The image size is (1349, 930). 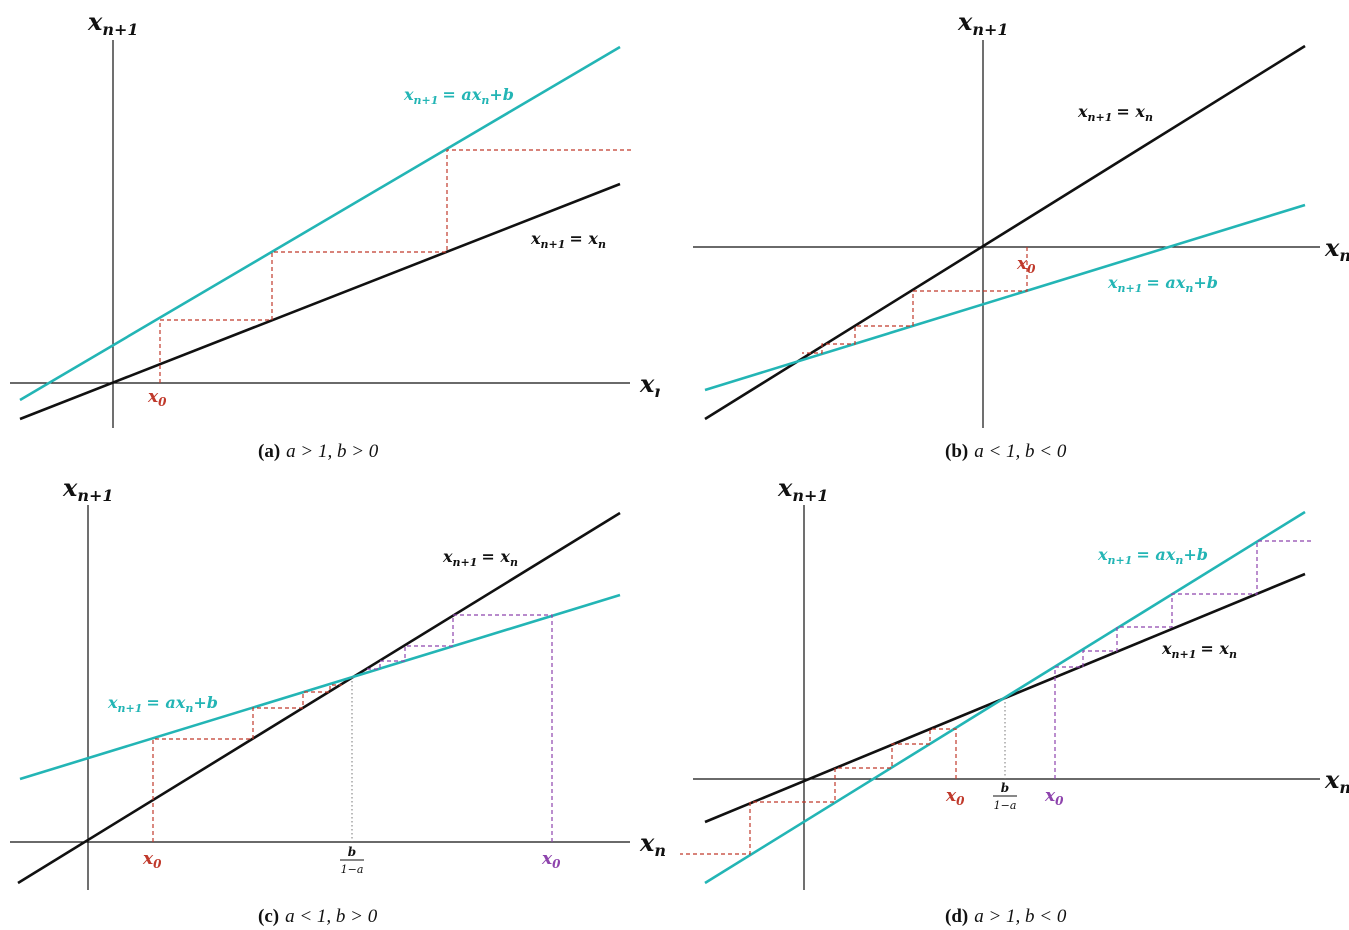 I want to click on caption-c: (c) a < 1, b > 0, so click(x=318, y=916).